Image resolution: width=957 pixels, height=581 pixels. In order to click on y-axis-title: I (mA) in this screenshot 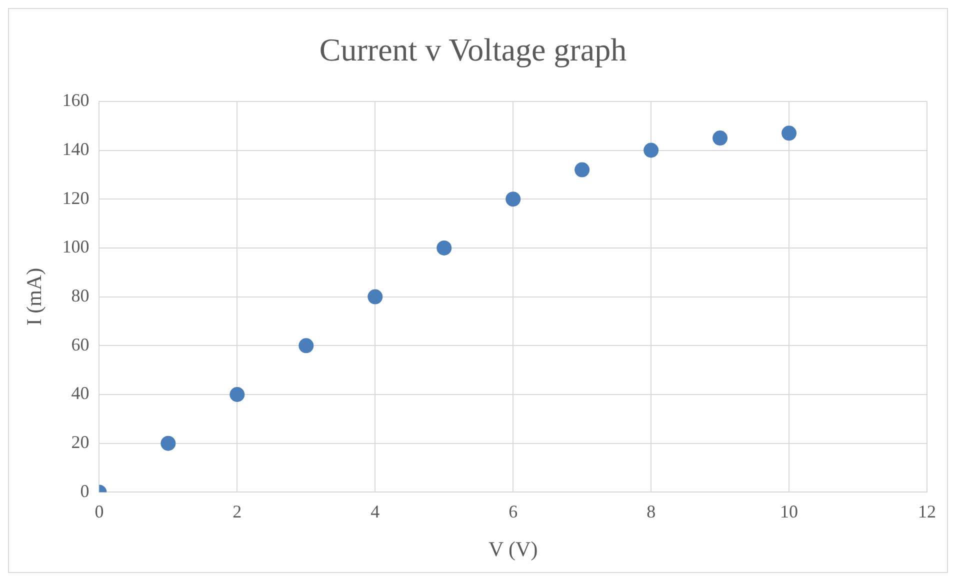, I will do `click(34, 297)`.